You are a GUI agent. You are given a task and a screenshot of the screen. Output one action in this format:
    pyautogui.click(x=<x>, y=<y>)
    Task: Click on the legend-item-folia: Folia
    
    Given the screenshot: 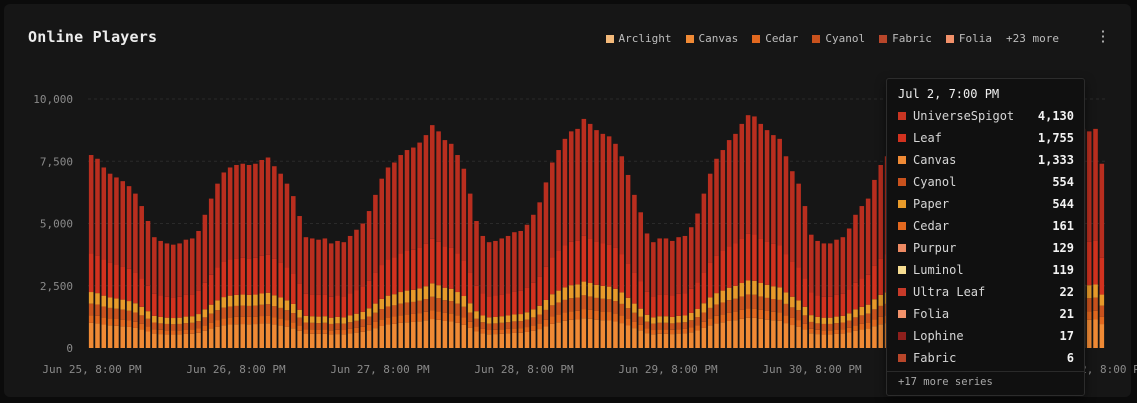 What is the action you would take?
    pyautogui.click(x=968, y=38)
    